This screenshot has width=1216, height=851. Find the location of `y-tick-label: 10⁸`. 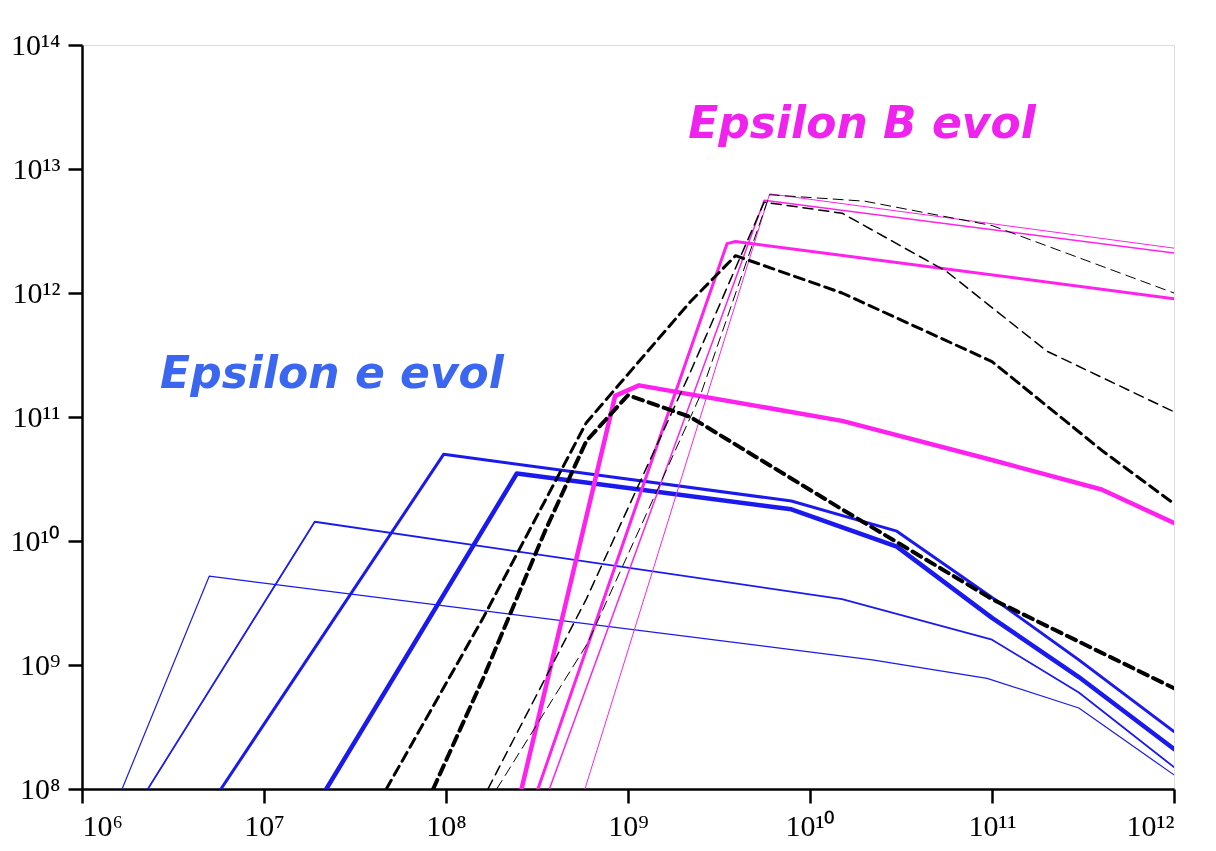

y-tick-label: 10⁸ is located at coordinates (40, 788).